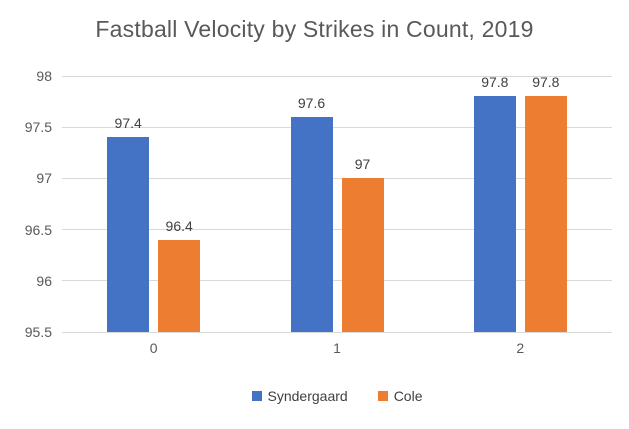  Describe the element at coordinates (38, 127) in the screenshot. I see `y-axis-tick-label: 97.5` at that location.